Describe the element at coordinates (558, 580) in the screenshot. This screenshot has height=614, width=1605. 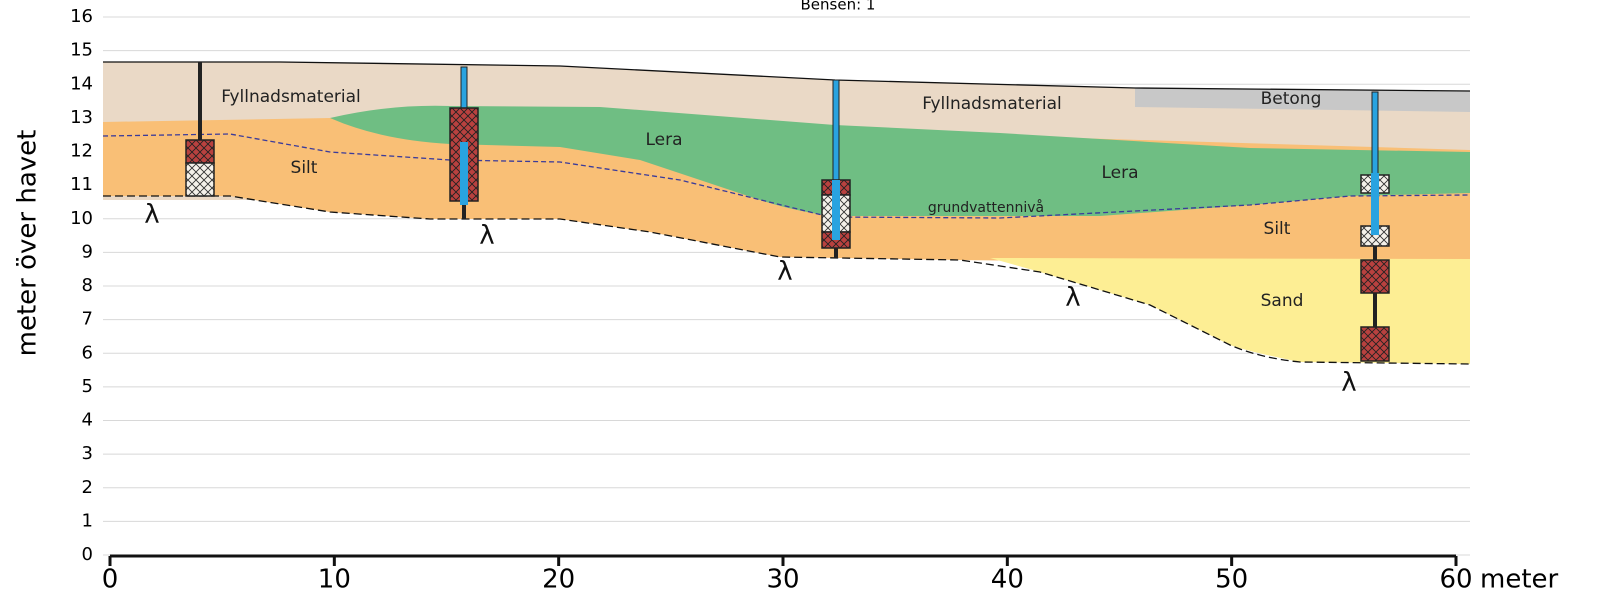
I see `x-tick-label: 20` at that location.